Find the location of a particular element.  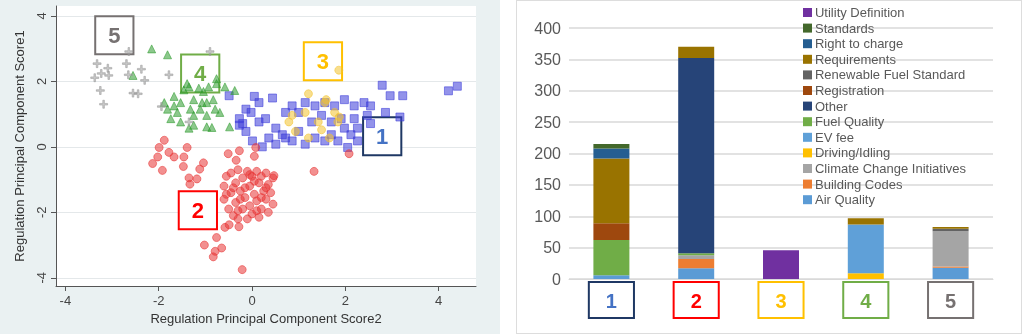

x-tick-label: 0 is located at coordinates (252, 300).